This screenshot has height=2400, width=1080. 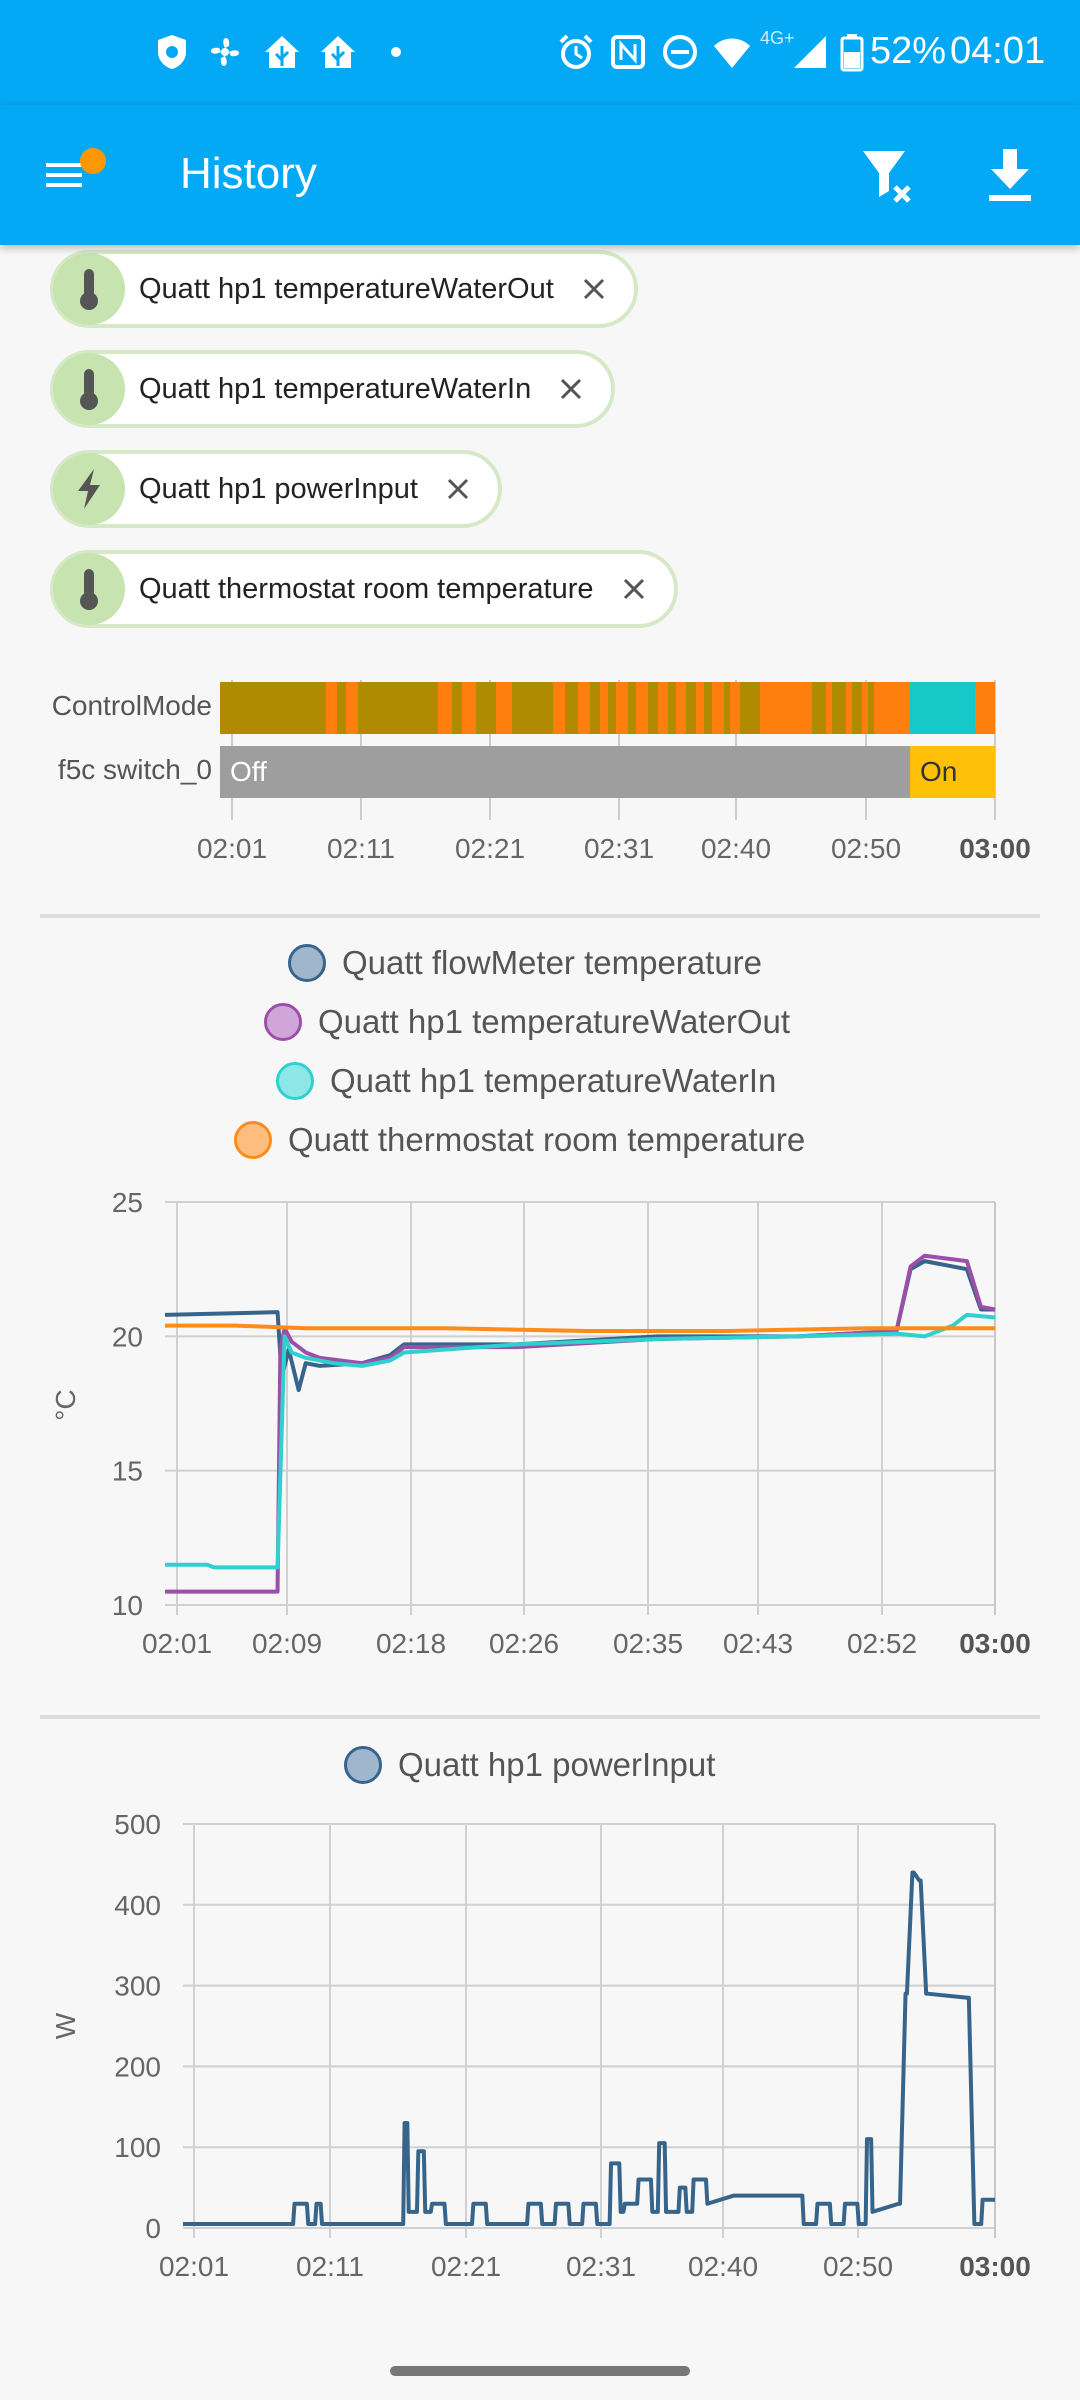 I want to click on x-tick-label: 02:01, so click(x=177, y=1643).